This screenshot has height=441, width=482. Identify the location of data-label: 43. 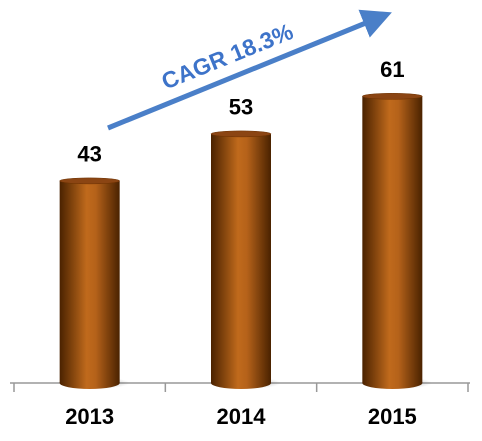
(89, 154).